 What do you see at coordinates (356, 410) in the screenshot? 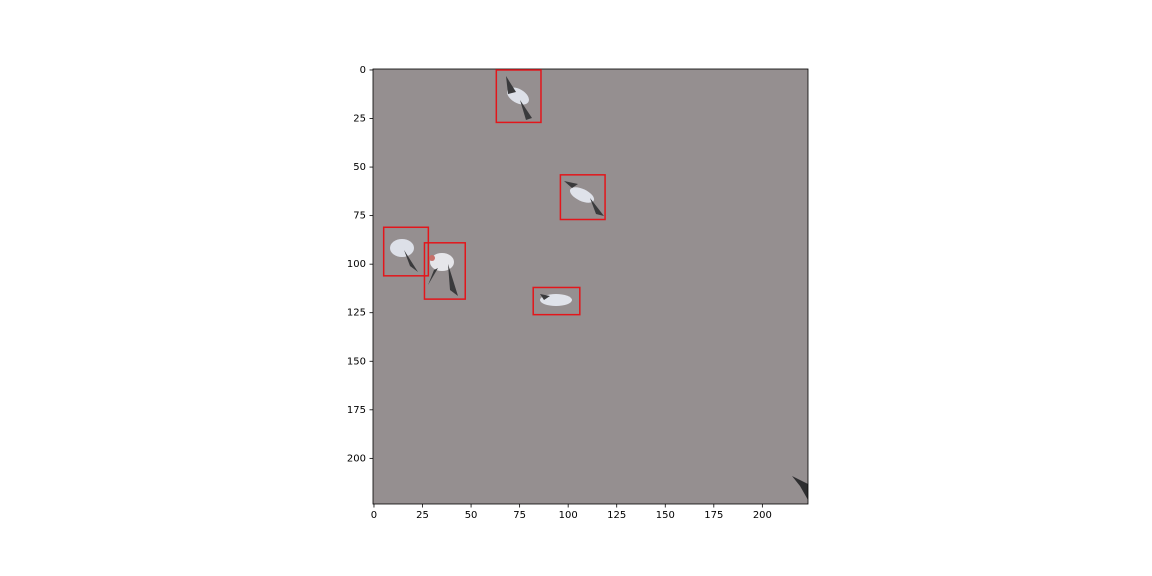
I see `y-tick-label: 175` at bounding box center [356, 410].